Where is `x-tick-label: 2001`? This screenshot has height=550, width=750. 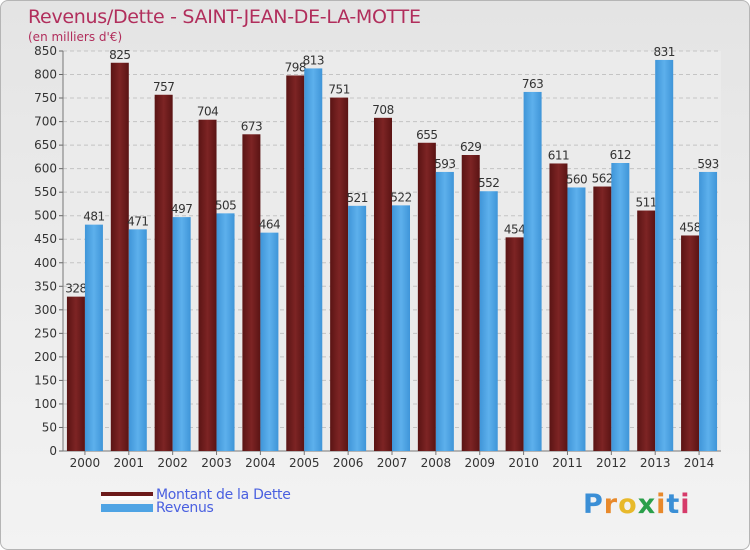 x-tick-label: 2001 is located at coordinates (129, 463).